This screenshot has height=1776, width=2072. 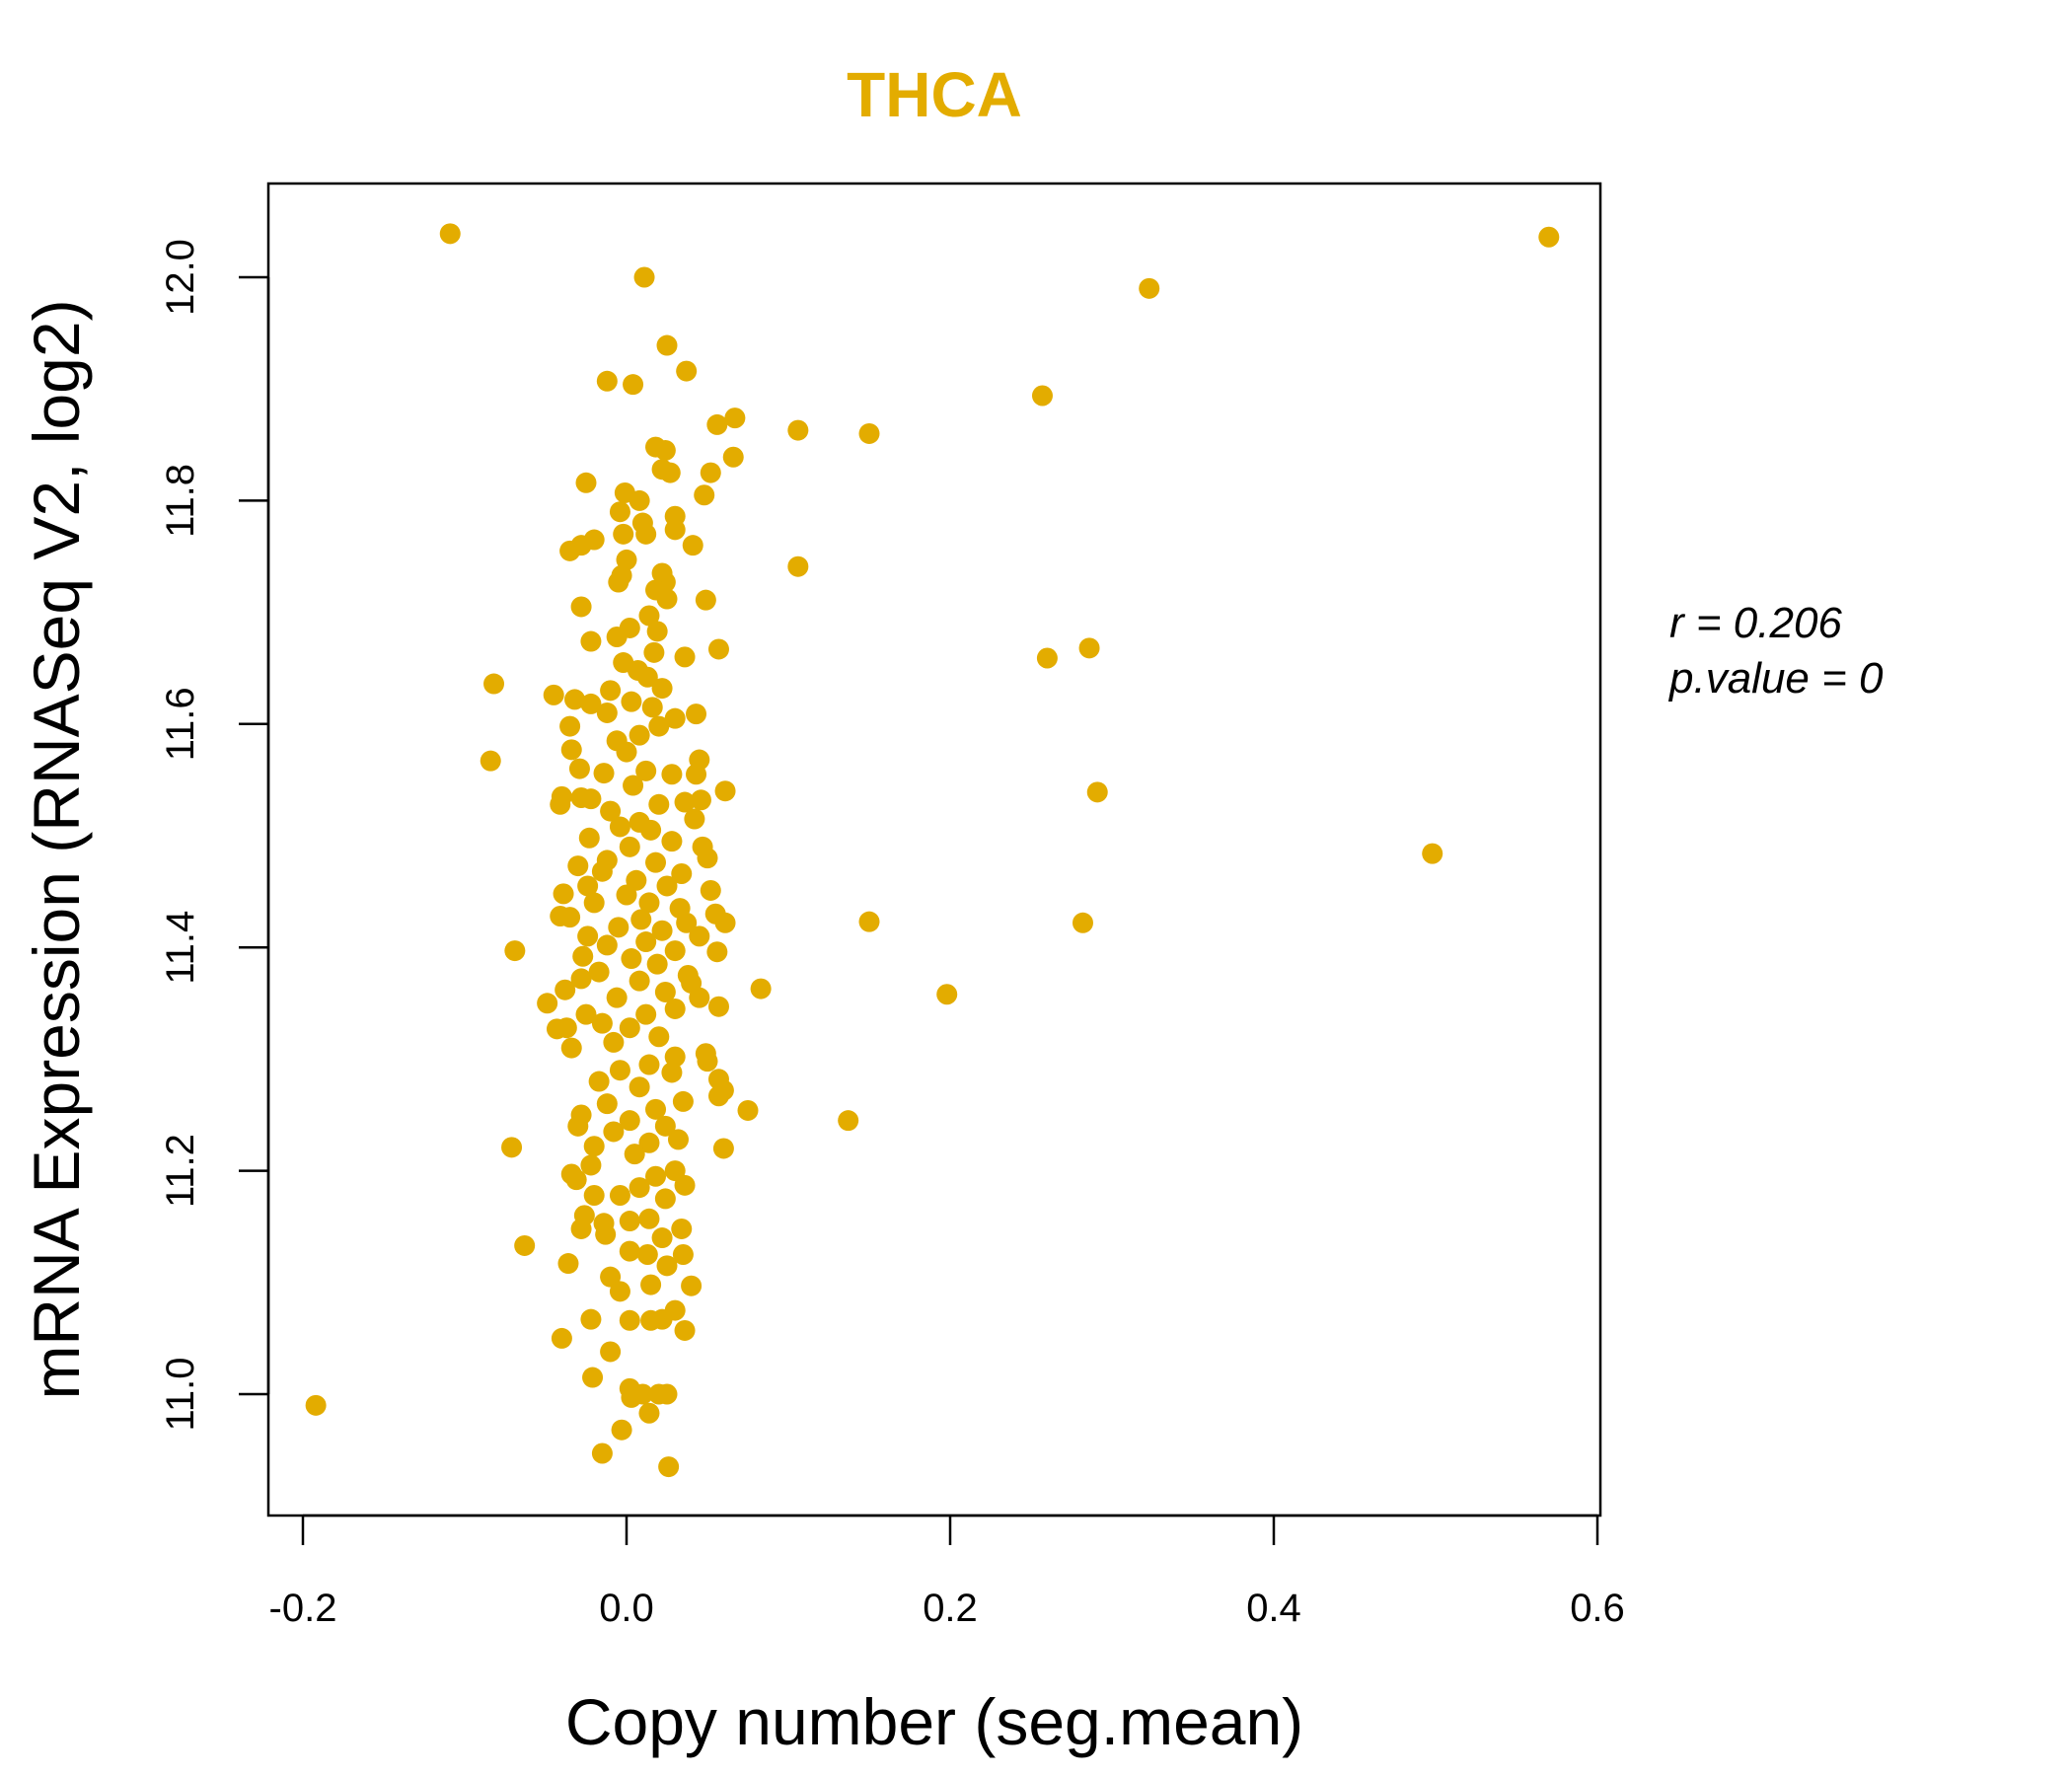 What do you see at coordinates (626, 1609) in the screenshot?
I see `x-tick-label: 0.0` at bounding box center [626, 1609].